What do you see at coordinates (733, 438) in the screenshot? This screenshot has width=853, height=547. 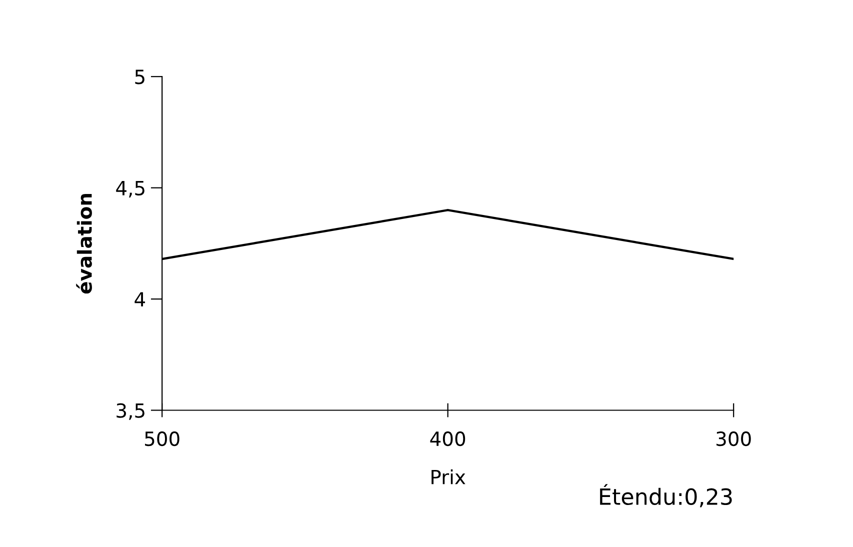 I see `x-tick-label: 300` at bounding box center [733, 438].